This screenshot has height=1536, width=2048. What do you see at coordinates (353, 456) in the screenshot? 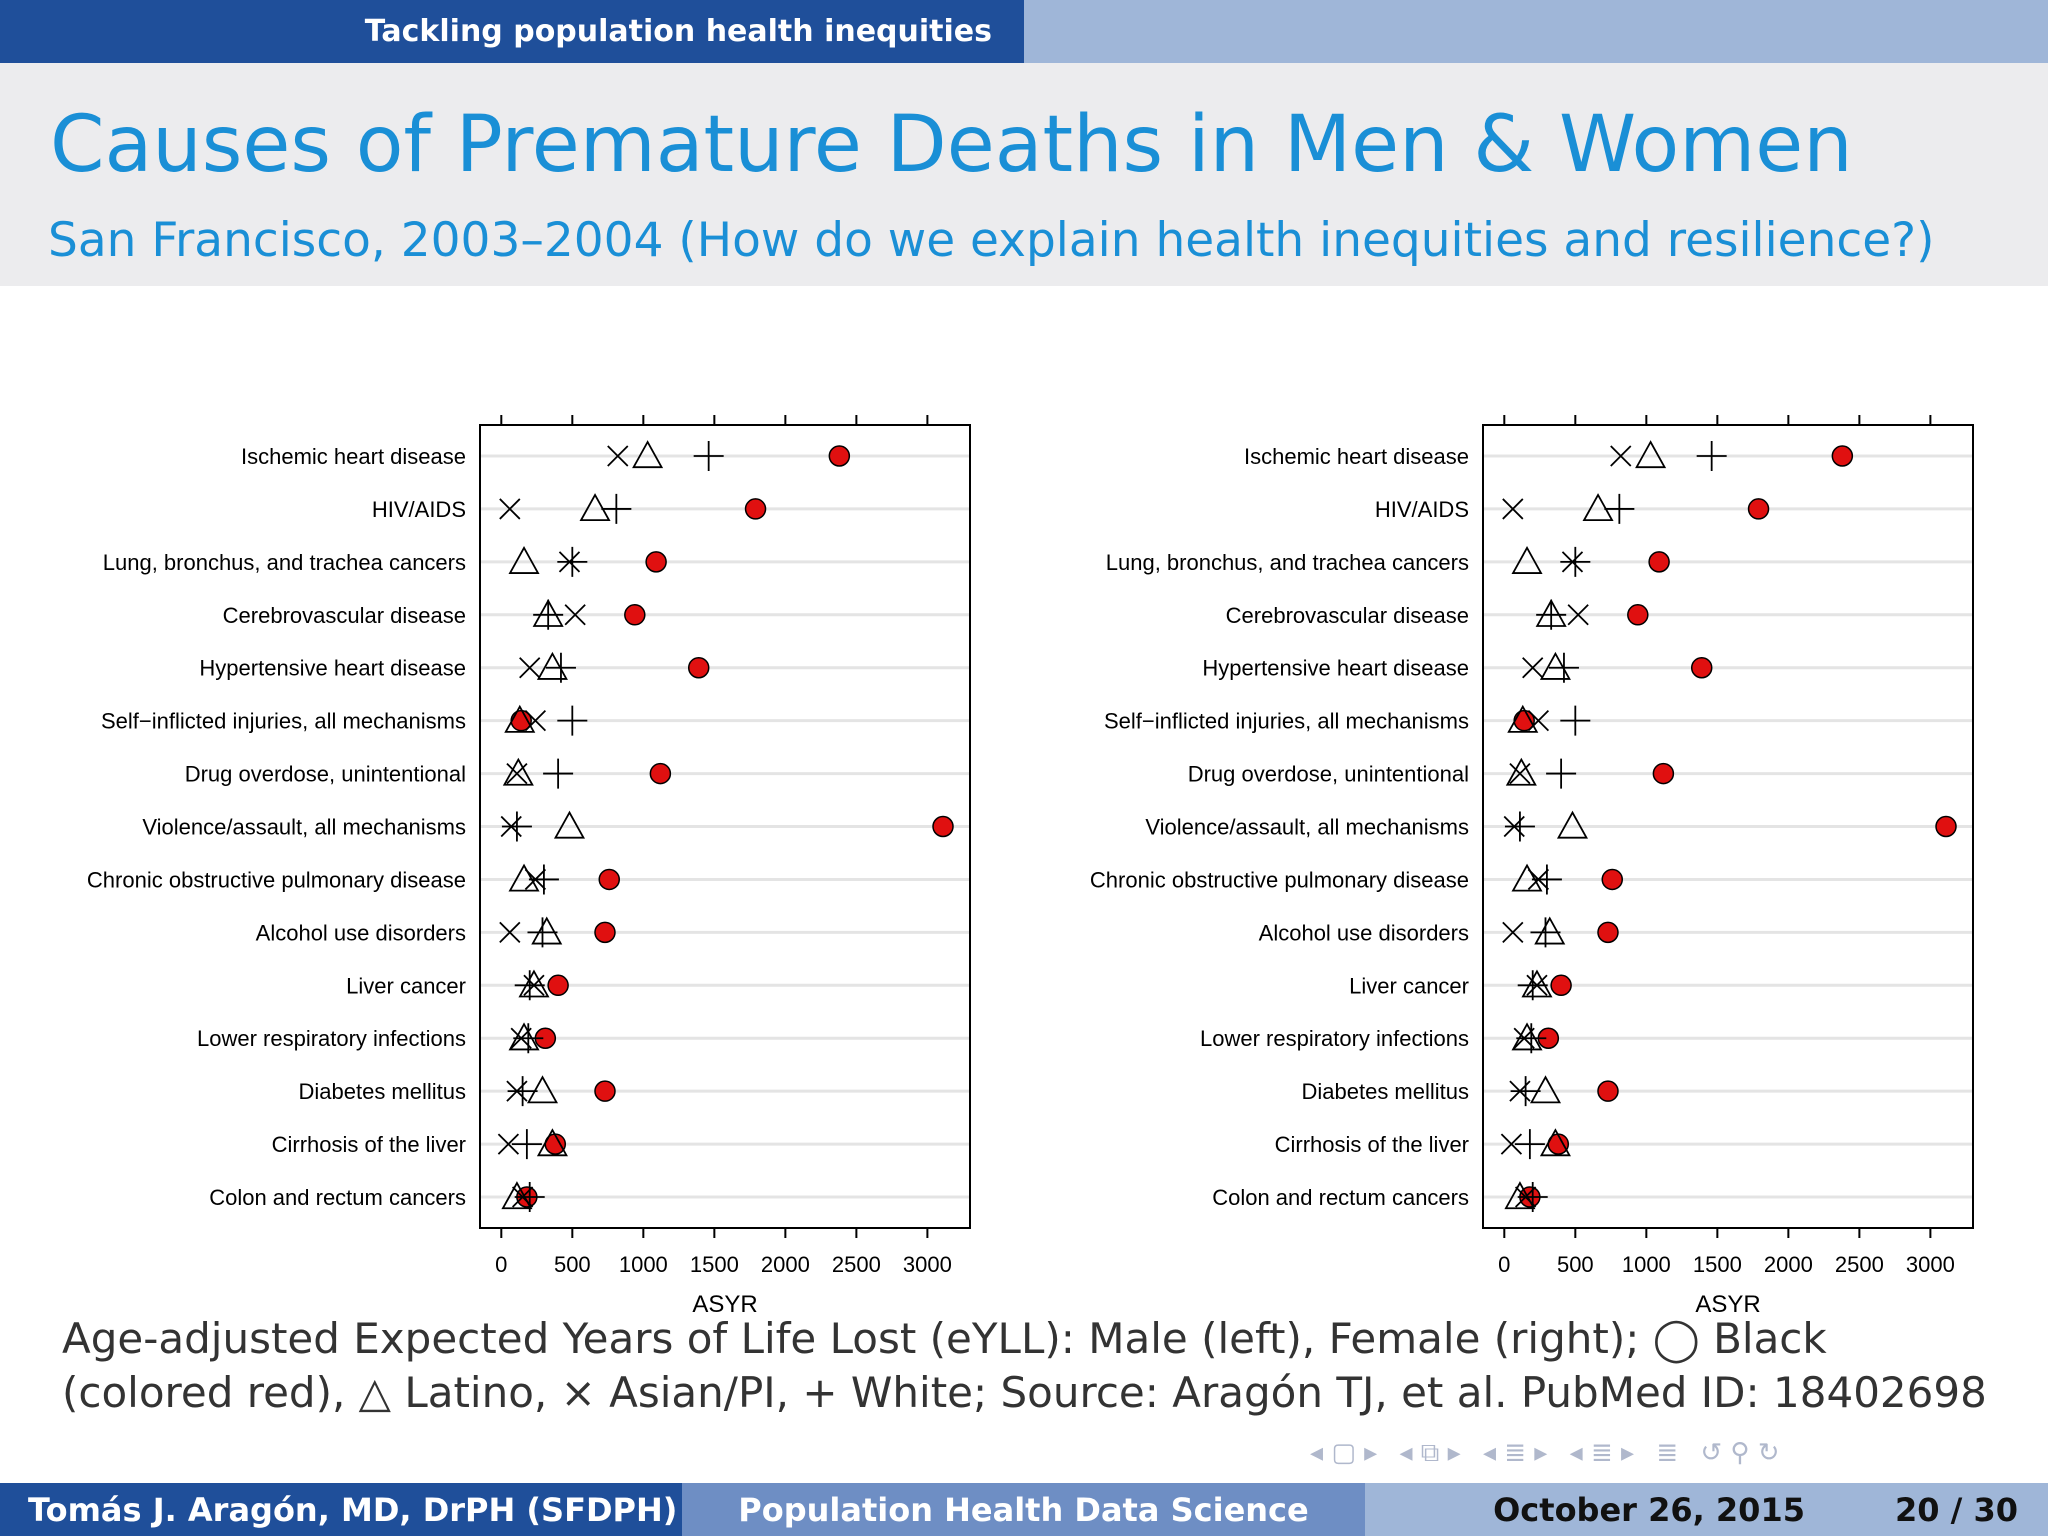
I see `panel1-category-label: Ischemic heart disease` at bounding box center [353, 456].